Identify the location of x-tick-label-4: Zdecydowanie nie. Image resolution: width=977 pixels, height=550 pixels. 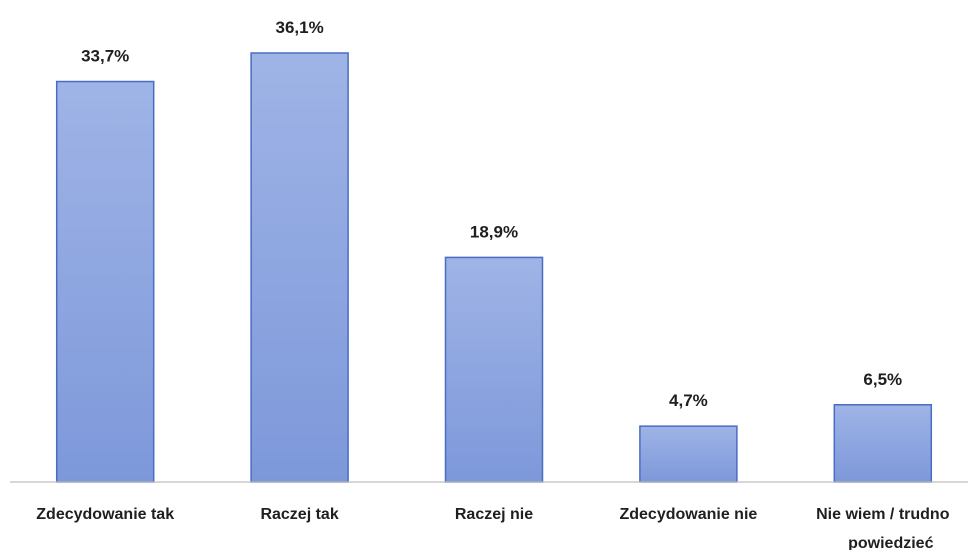
(688, 514).